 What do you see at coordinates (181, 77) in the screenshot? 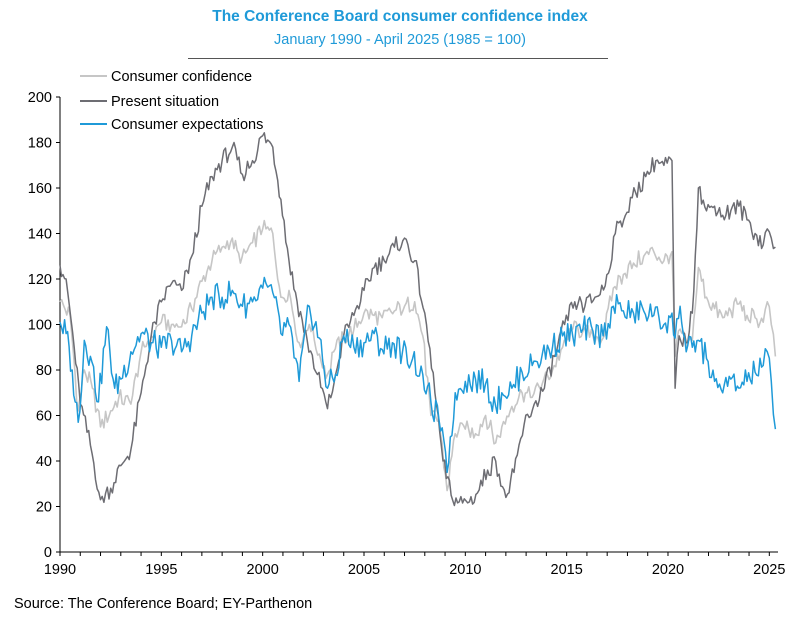
I see `legend-label: Consumer confidence` at bounding box center [181, 77].